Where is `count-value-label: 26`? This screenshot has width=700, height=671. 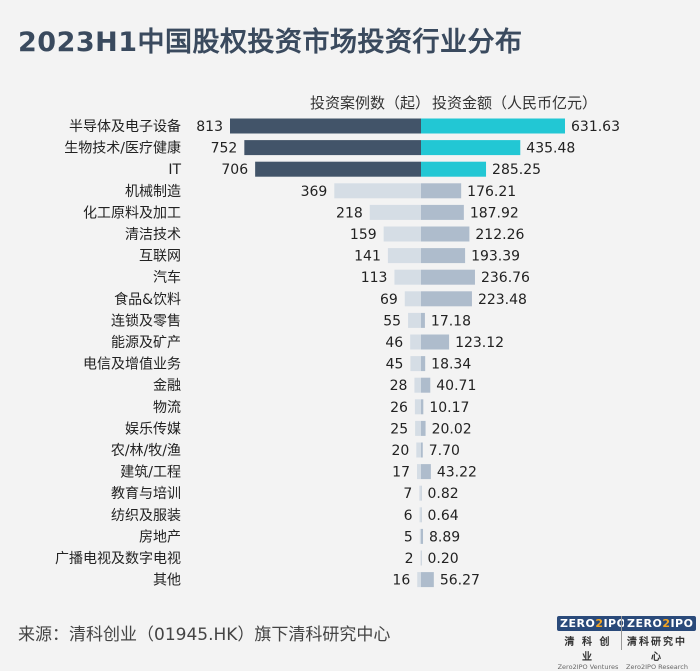 count-value-label: 26 is located at coordinates (399, 408).